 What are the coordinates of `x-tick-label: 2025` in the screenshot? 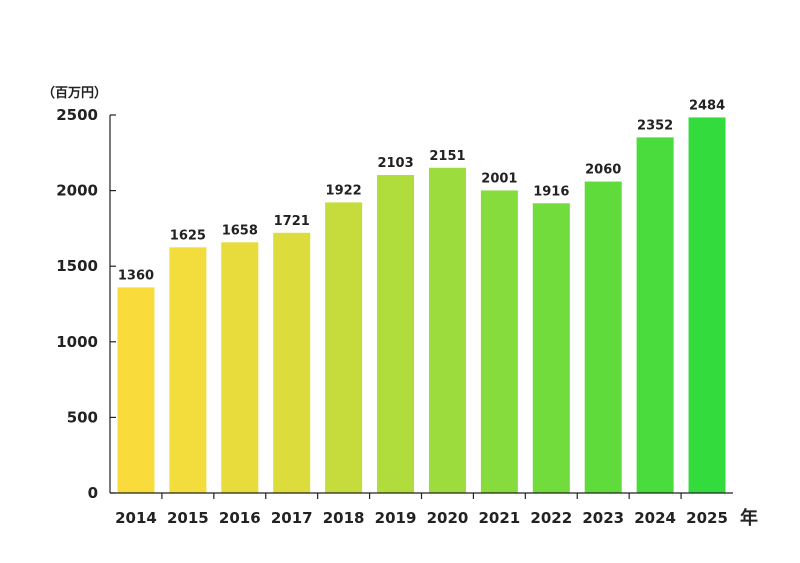 It's located at (707, 518).